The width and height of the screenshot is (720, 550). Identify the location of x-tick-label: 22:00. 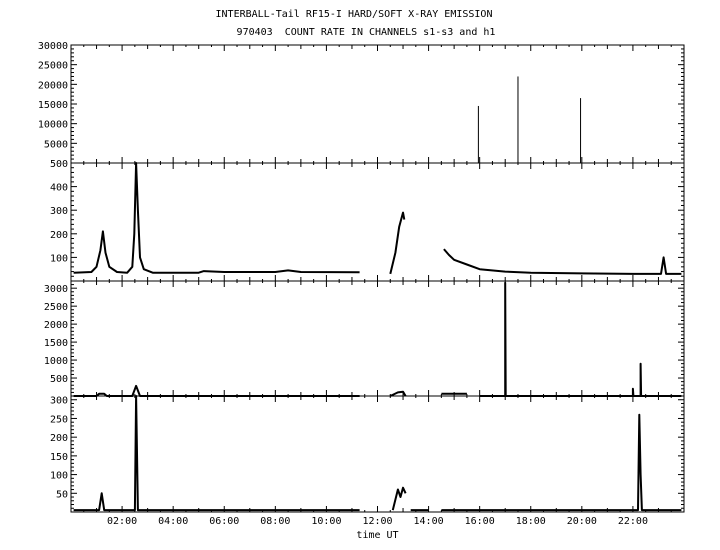
(633, 521).